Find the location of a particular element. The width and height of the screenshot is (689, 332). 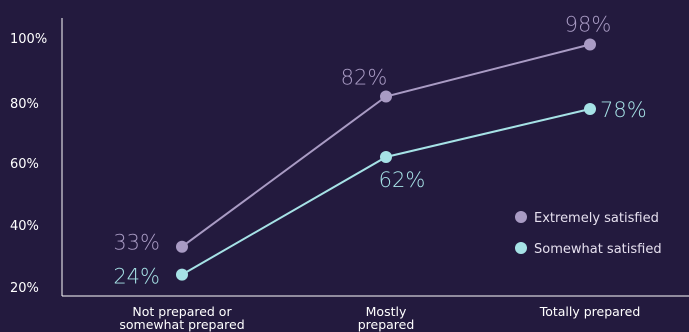

y-tick-label: 40% is located at coordinates (24, 226).